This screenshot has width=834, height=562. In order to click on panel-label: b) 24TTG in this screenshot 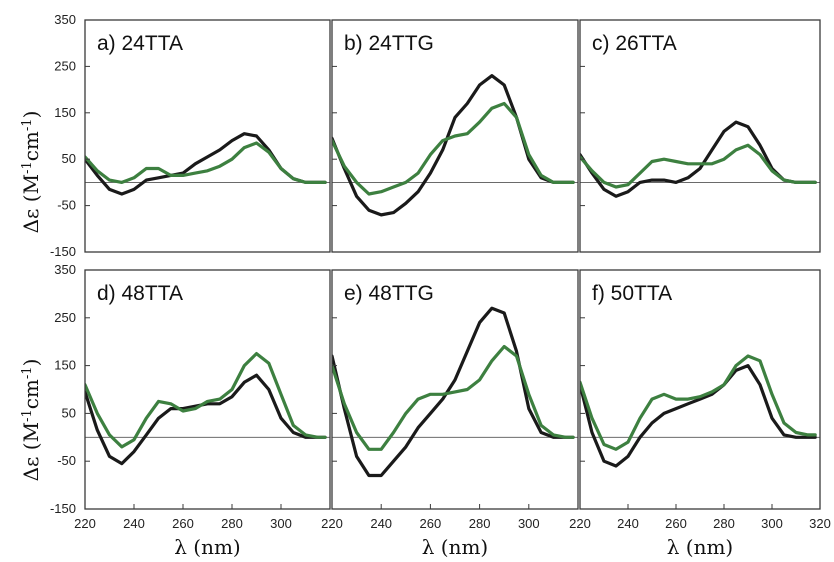, I will do `click(389, 43)`.